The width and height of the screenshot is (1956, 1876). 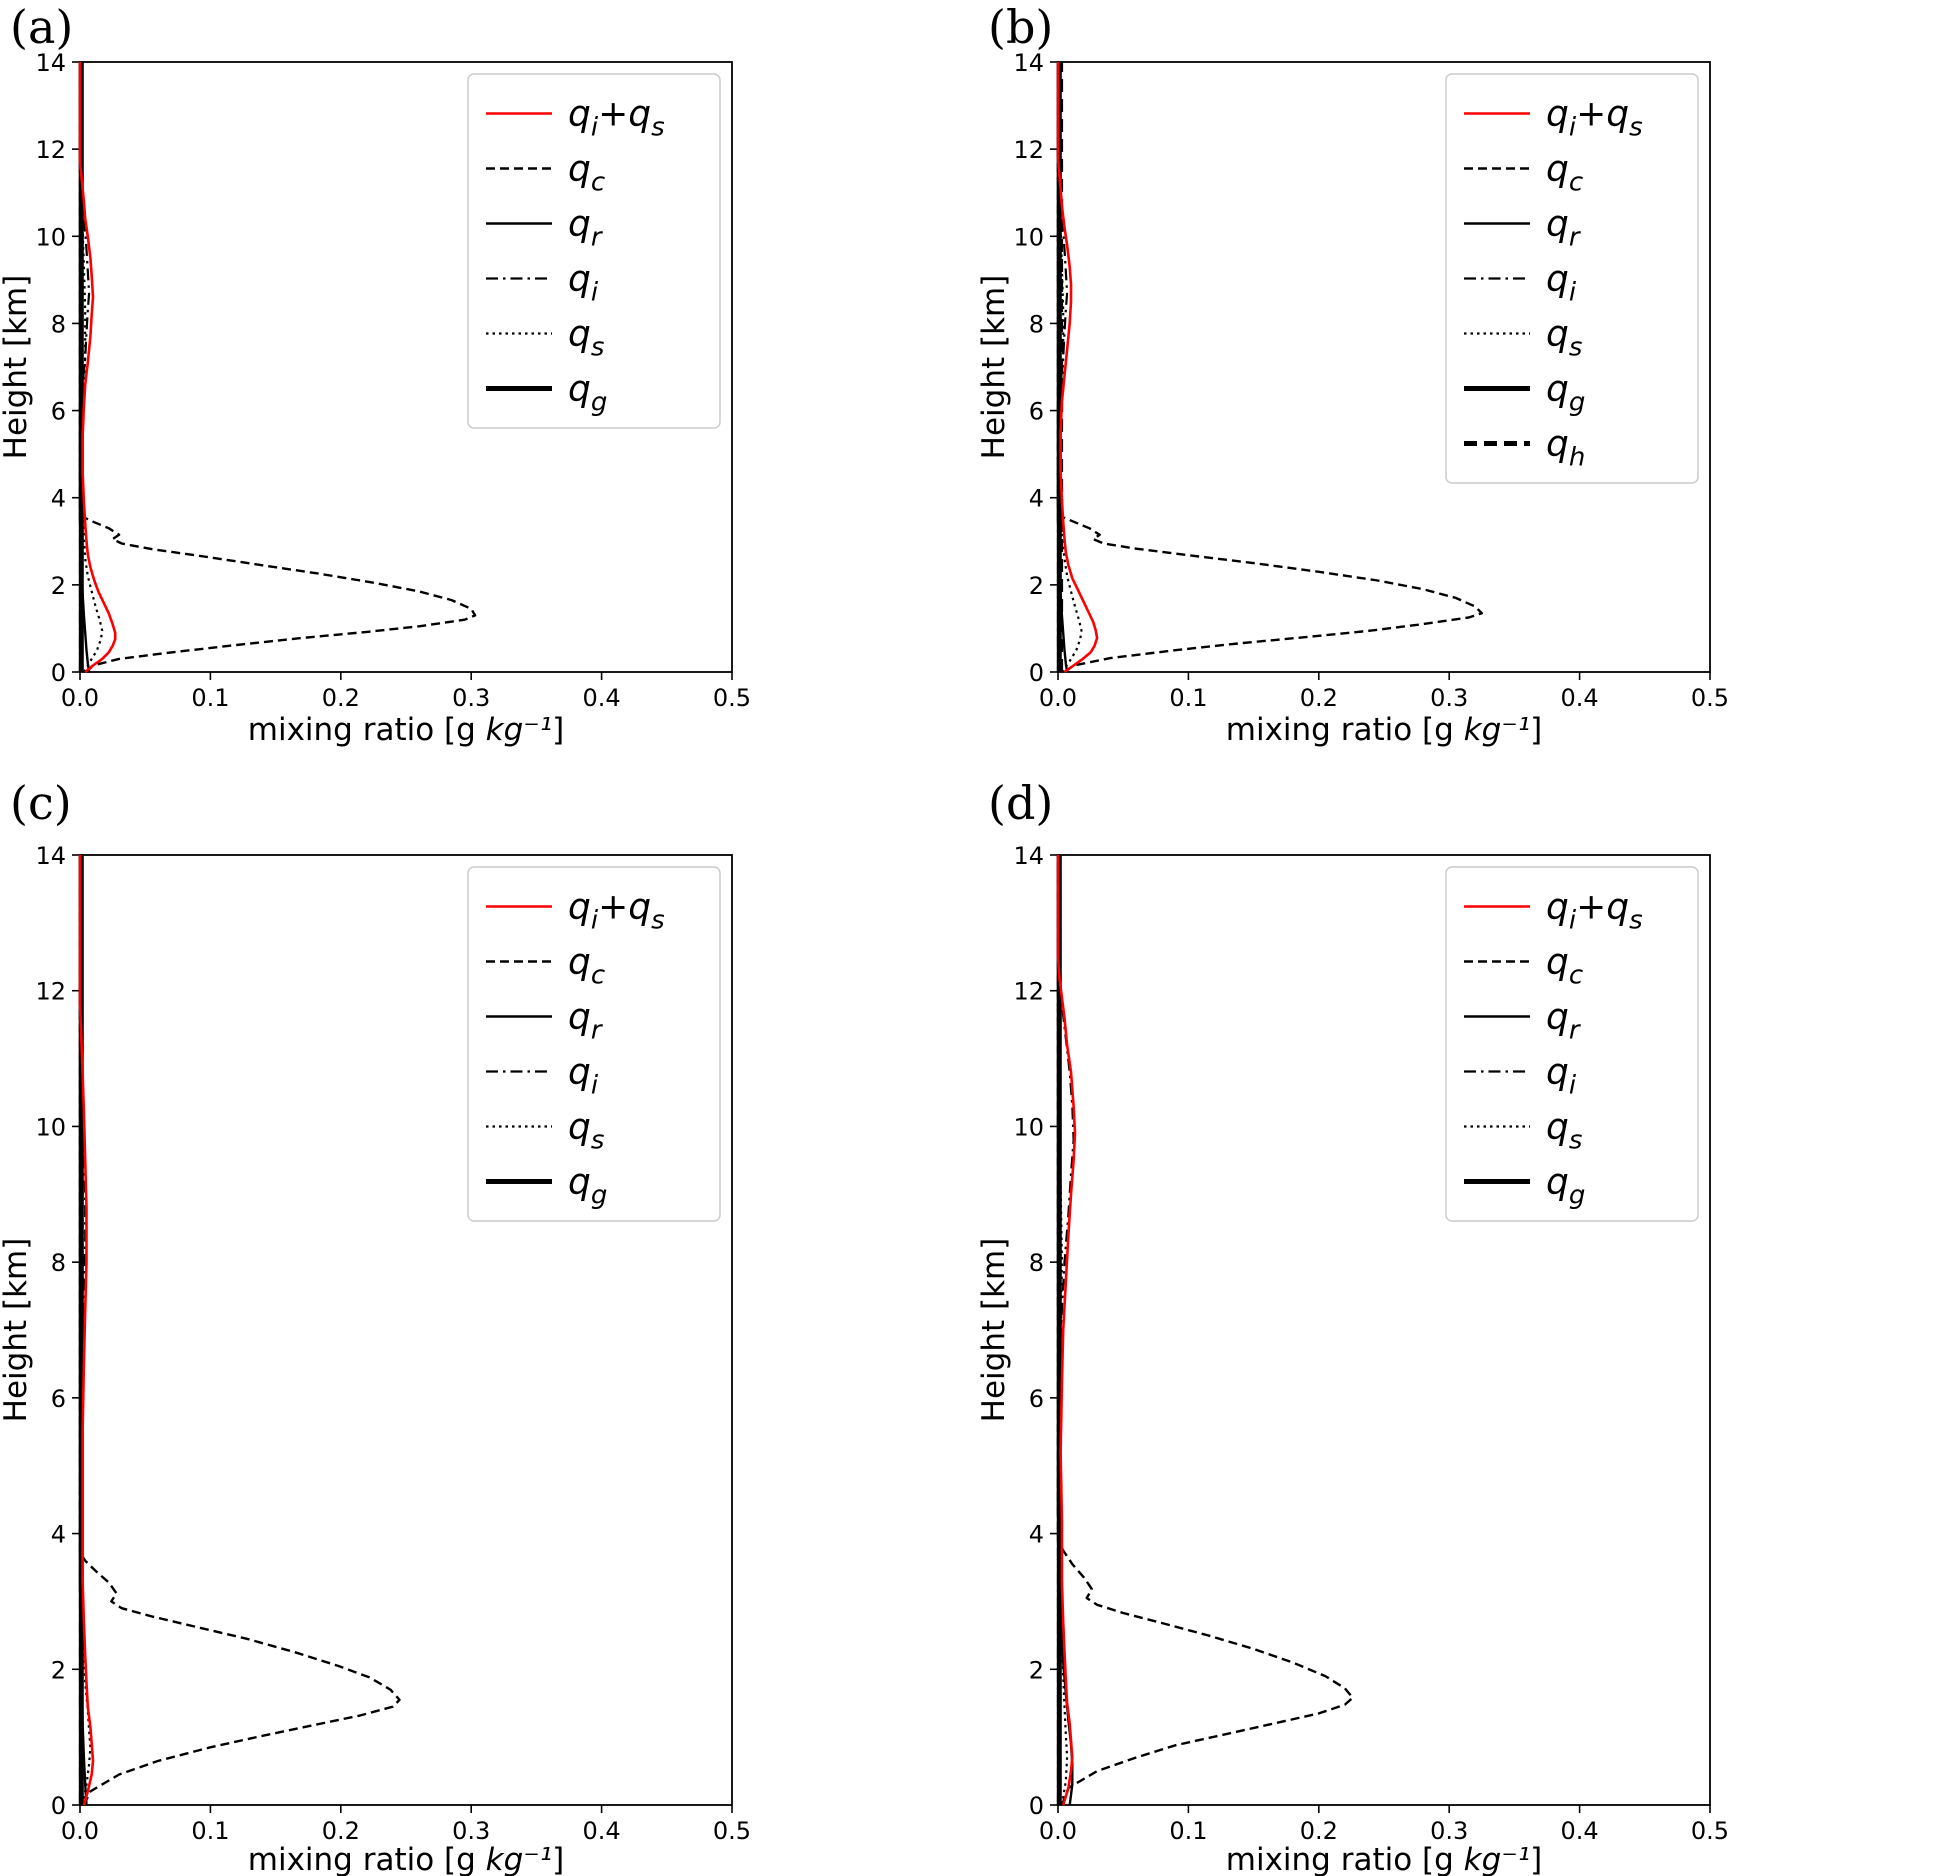 What do you see at coordinates (41, 803) in the screenshot?
I see `panel-c-label: (c)` at bounding box center [41, 803].